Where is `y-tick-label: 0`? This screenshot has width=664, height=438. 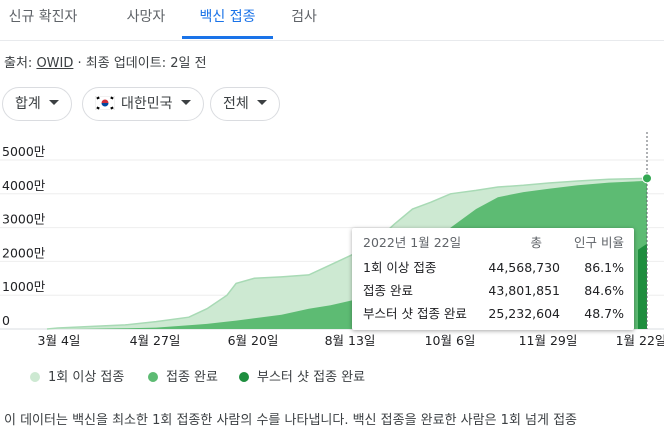
y-tick-label: 0 is located at coordinates (6, 320).